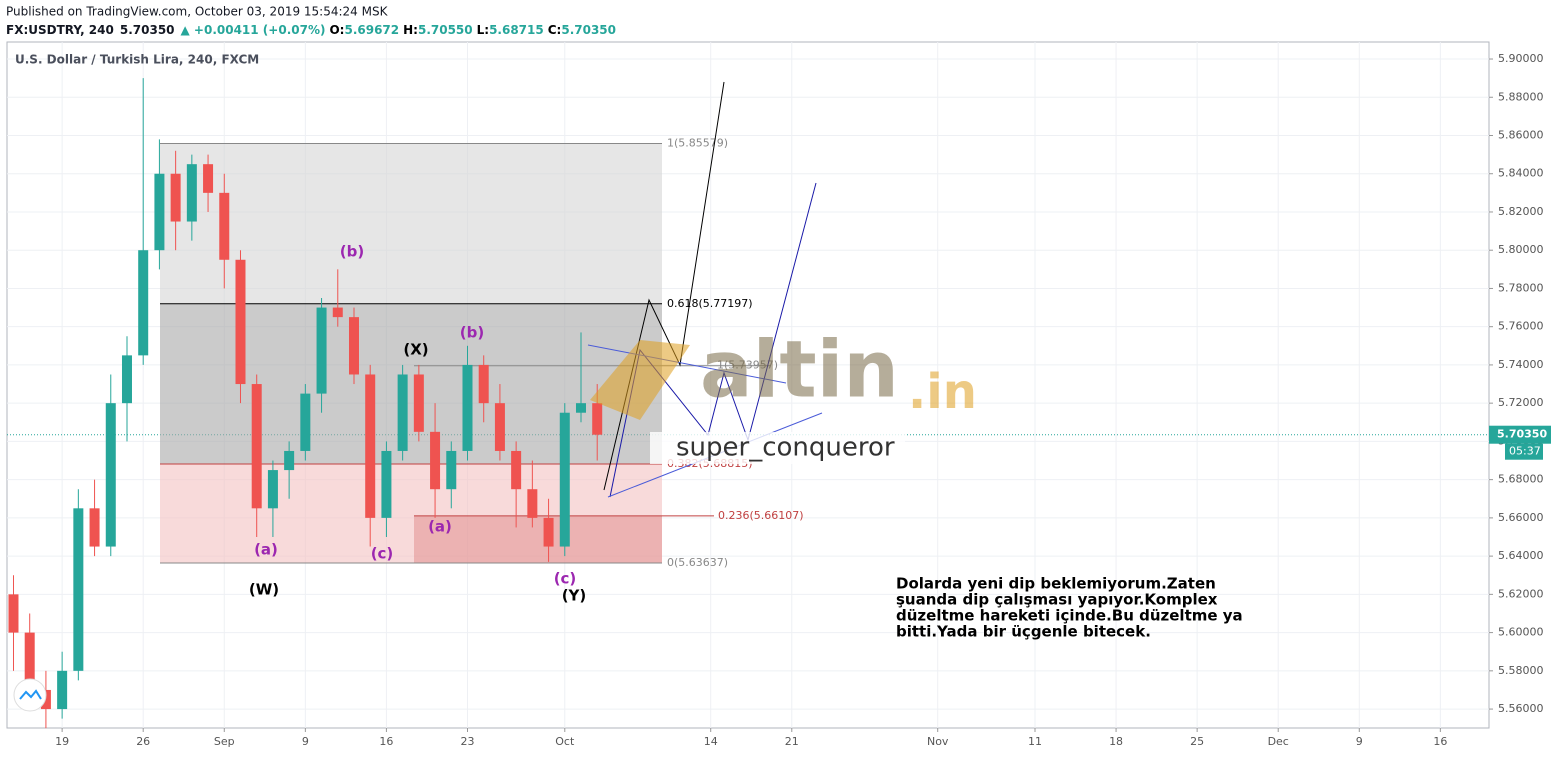 The image size is (1556, 765). I want to click on logo, so click(640, 380).